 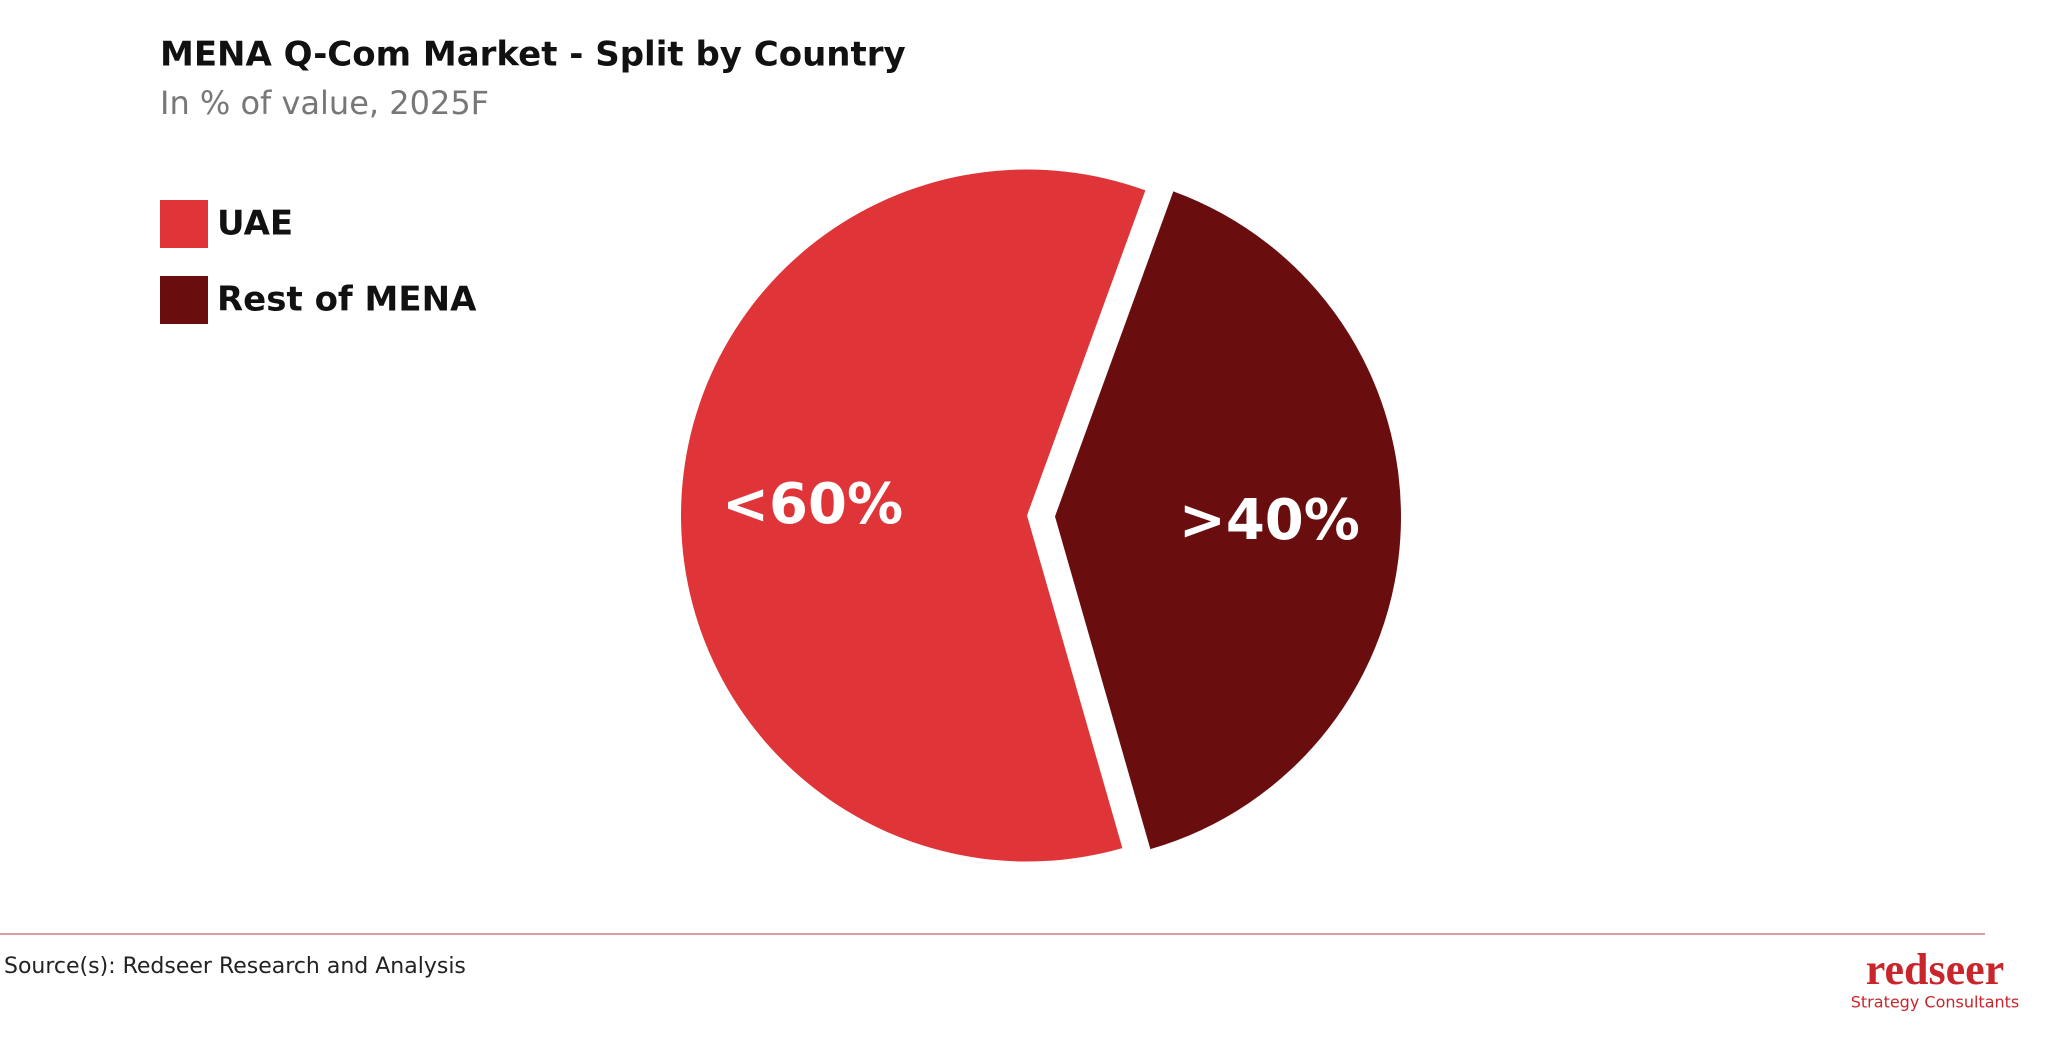 I want to click on data-label: <60%, so click(x=812, y=504).